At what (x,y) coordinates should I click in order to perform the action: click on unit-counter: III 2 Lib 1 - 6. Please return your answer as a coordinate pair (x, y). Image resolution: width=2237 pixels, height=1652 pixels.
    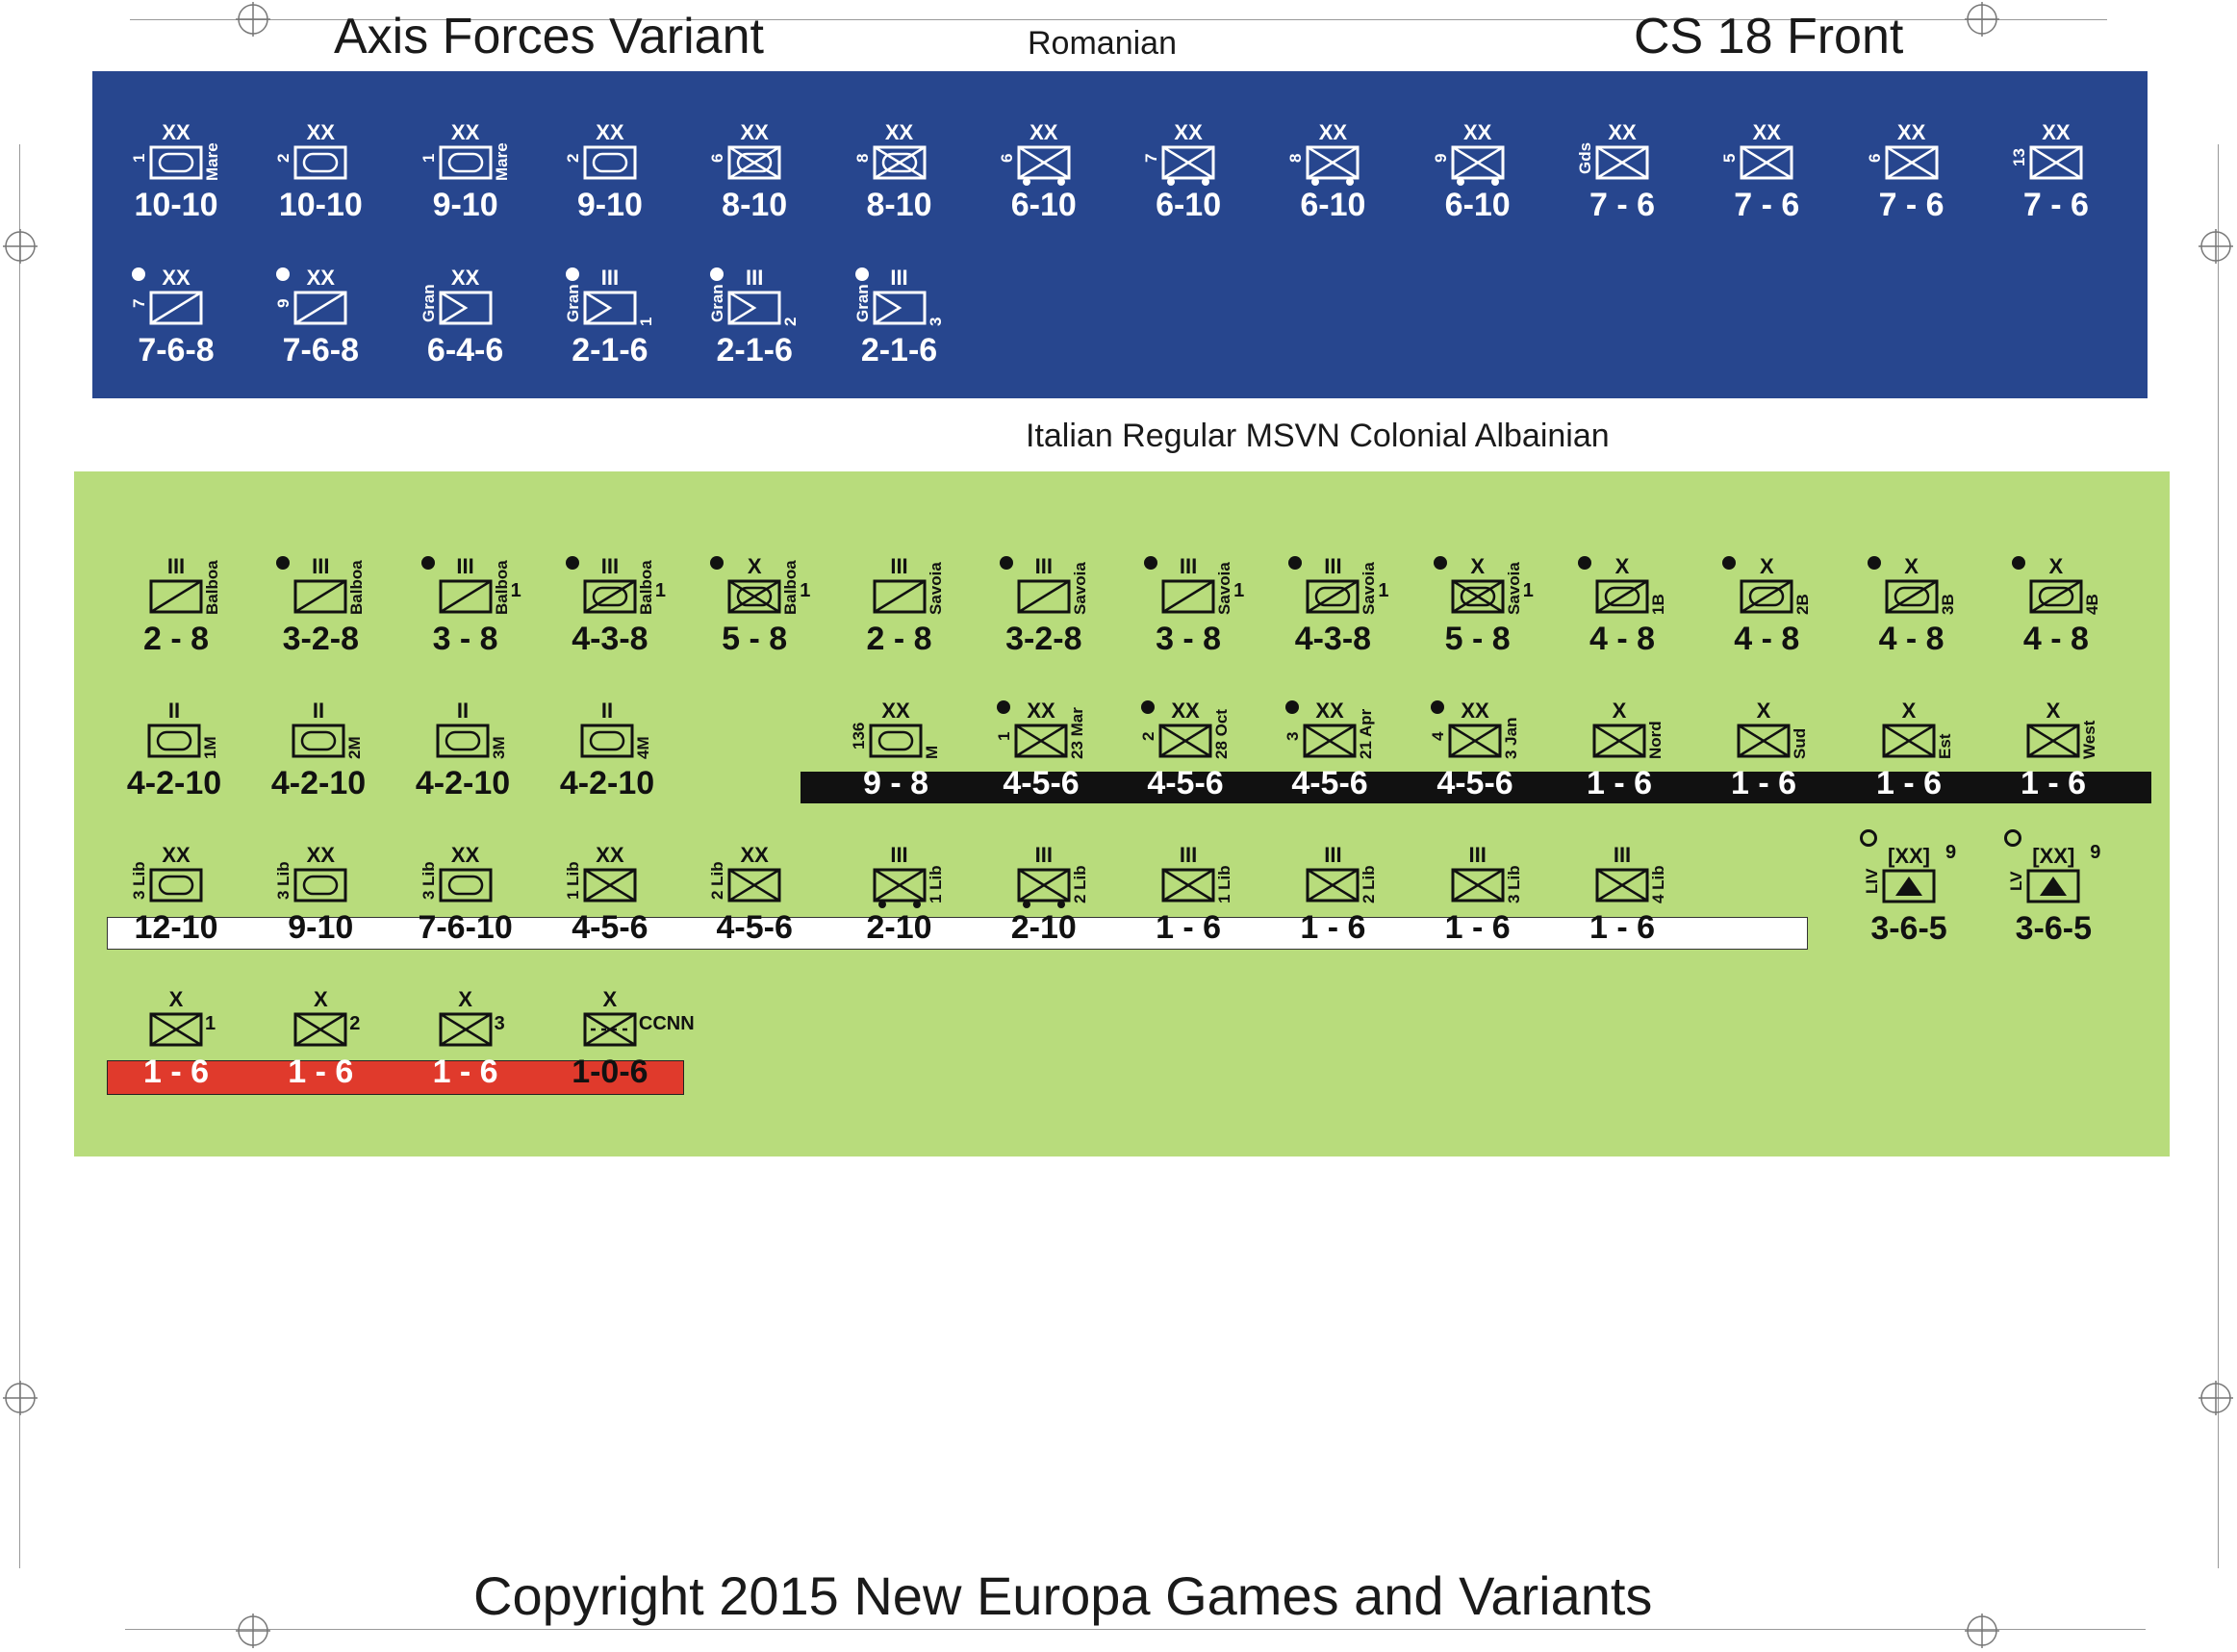
    Looking at the image, I should click on (1332, 885).